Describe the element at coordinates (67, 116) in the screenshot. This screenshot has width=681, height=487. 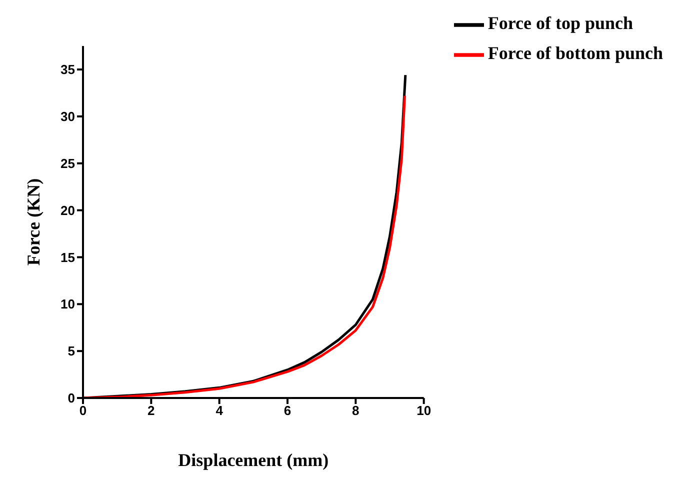
I see `y-tick-label: 30` at that location.